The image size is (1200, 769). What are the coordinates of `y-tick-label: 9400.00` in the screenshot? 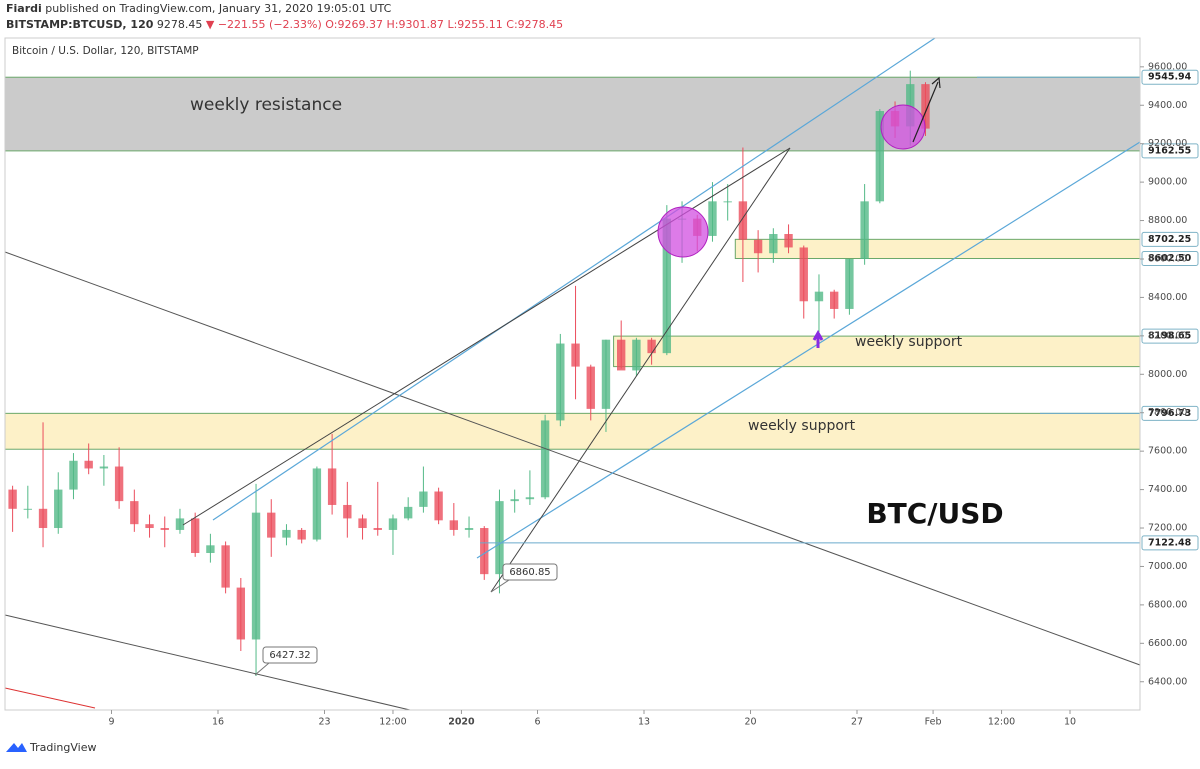 It's located at (1167, 105).